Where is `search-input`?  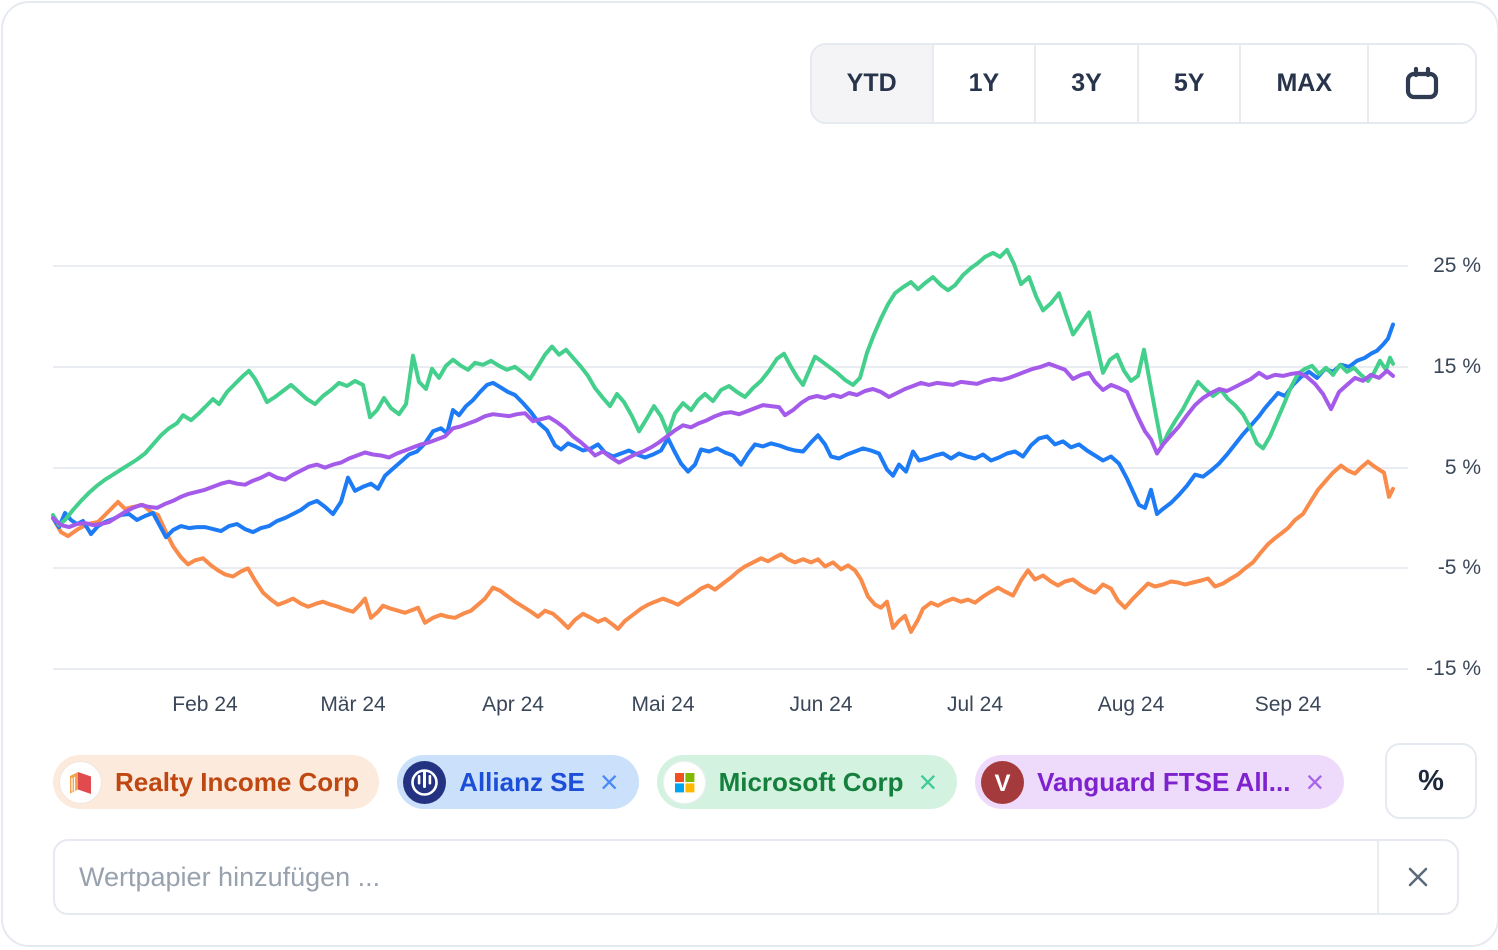
search-input is located at coordinates (716, 877).